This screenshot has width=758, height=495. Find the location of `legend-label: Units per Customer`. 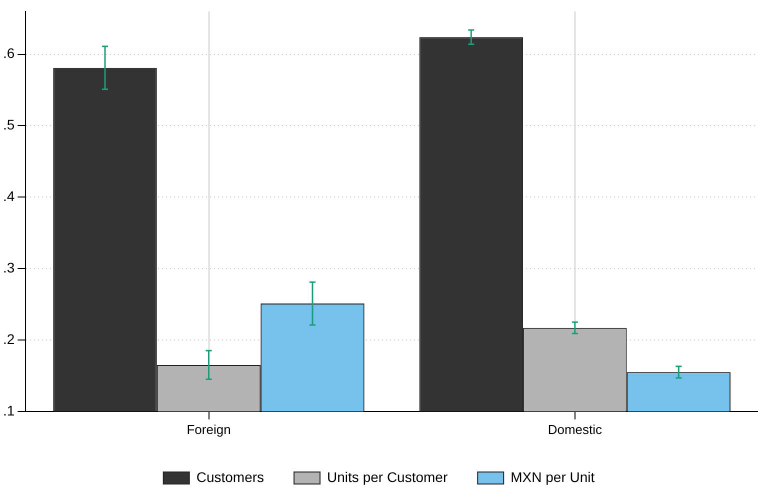

legend-label: Units per Customer is located at coordinates (387, 476).